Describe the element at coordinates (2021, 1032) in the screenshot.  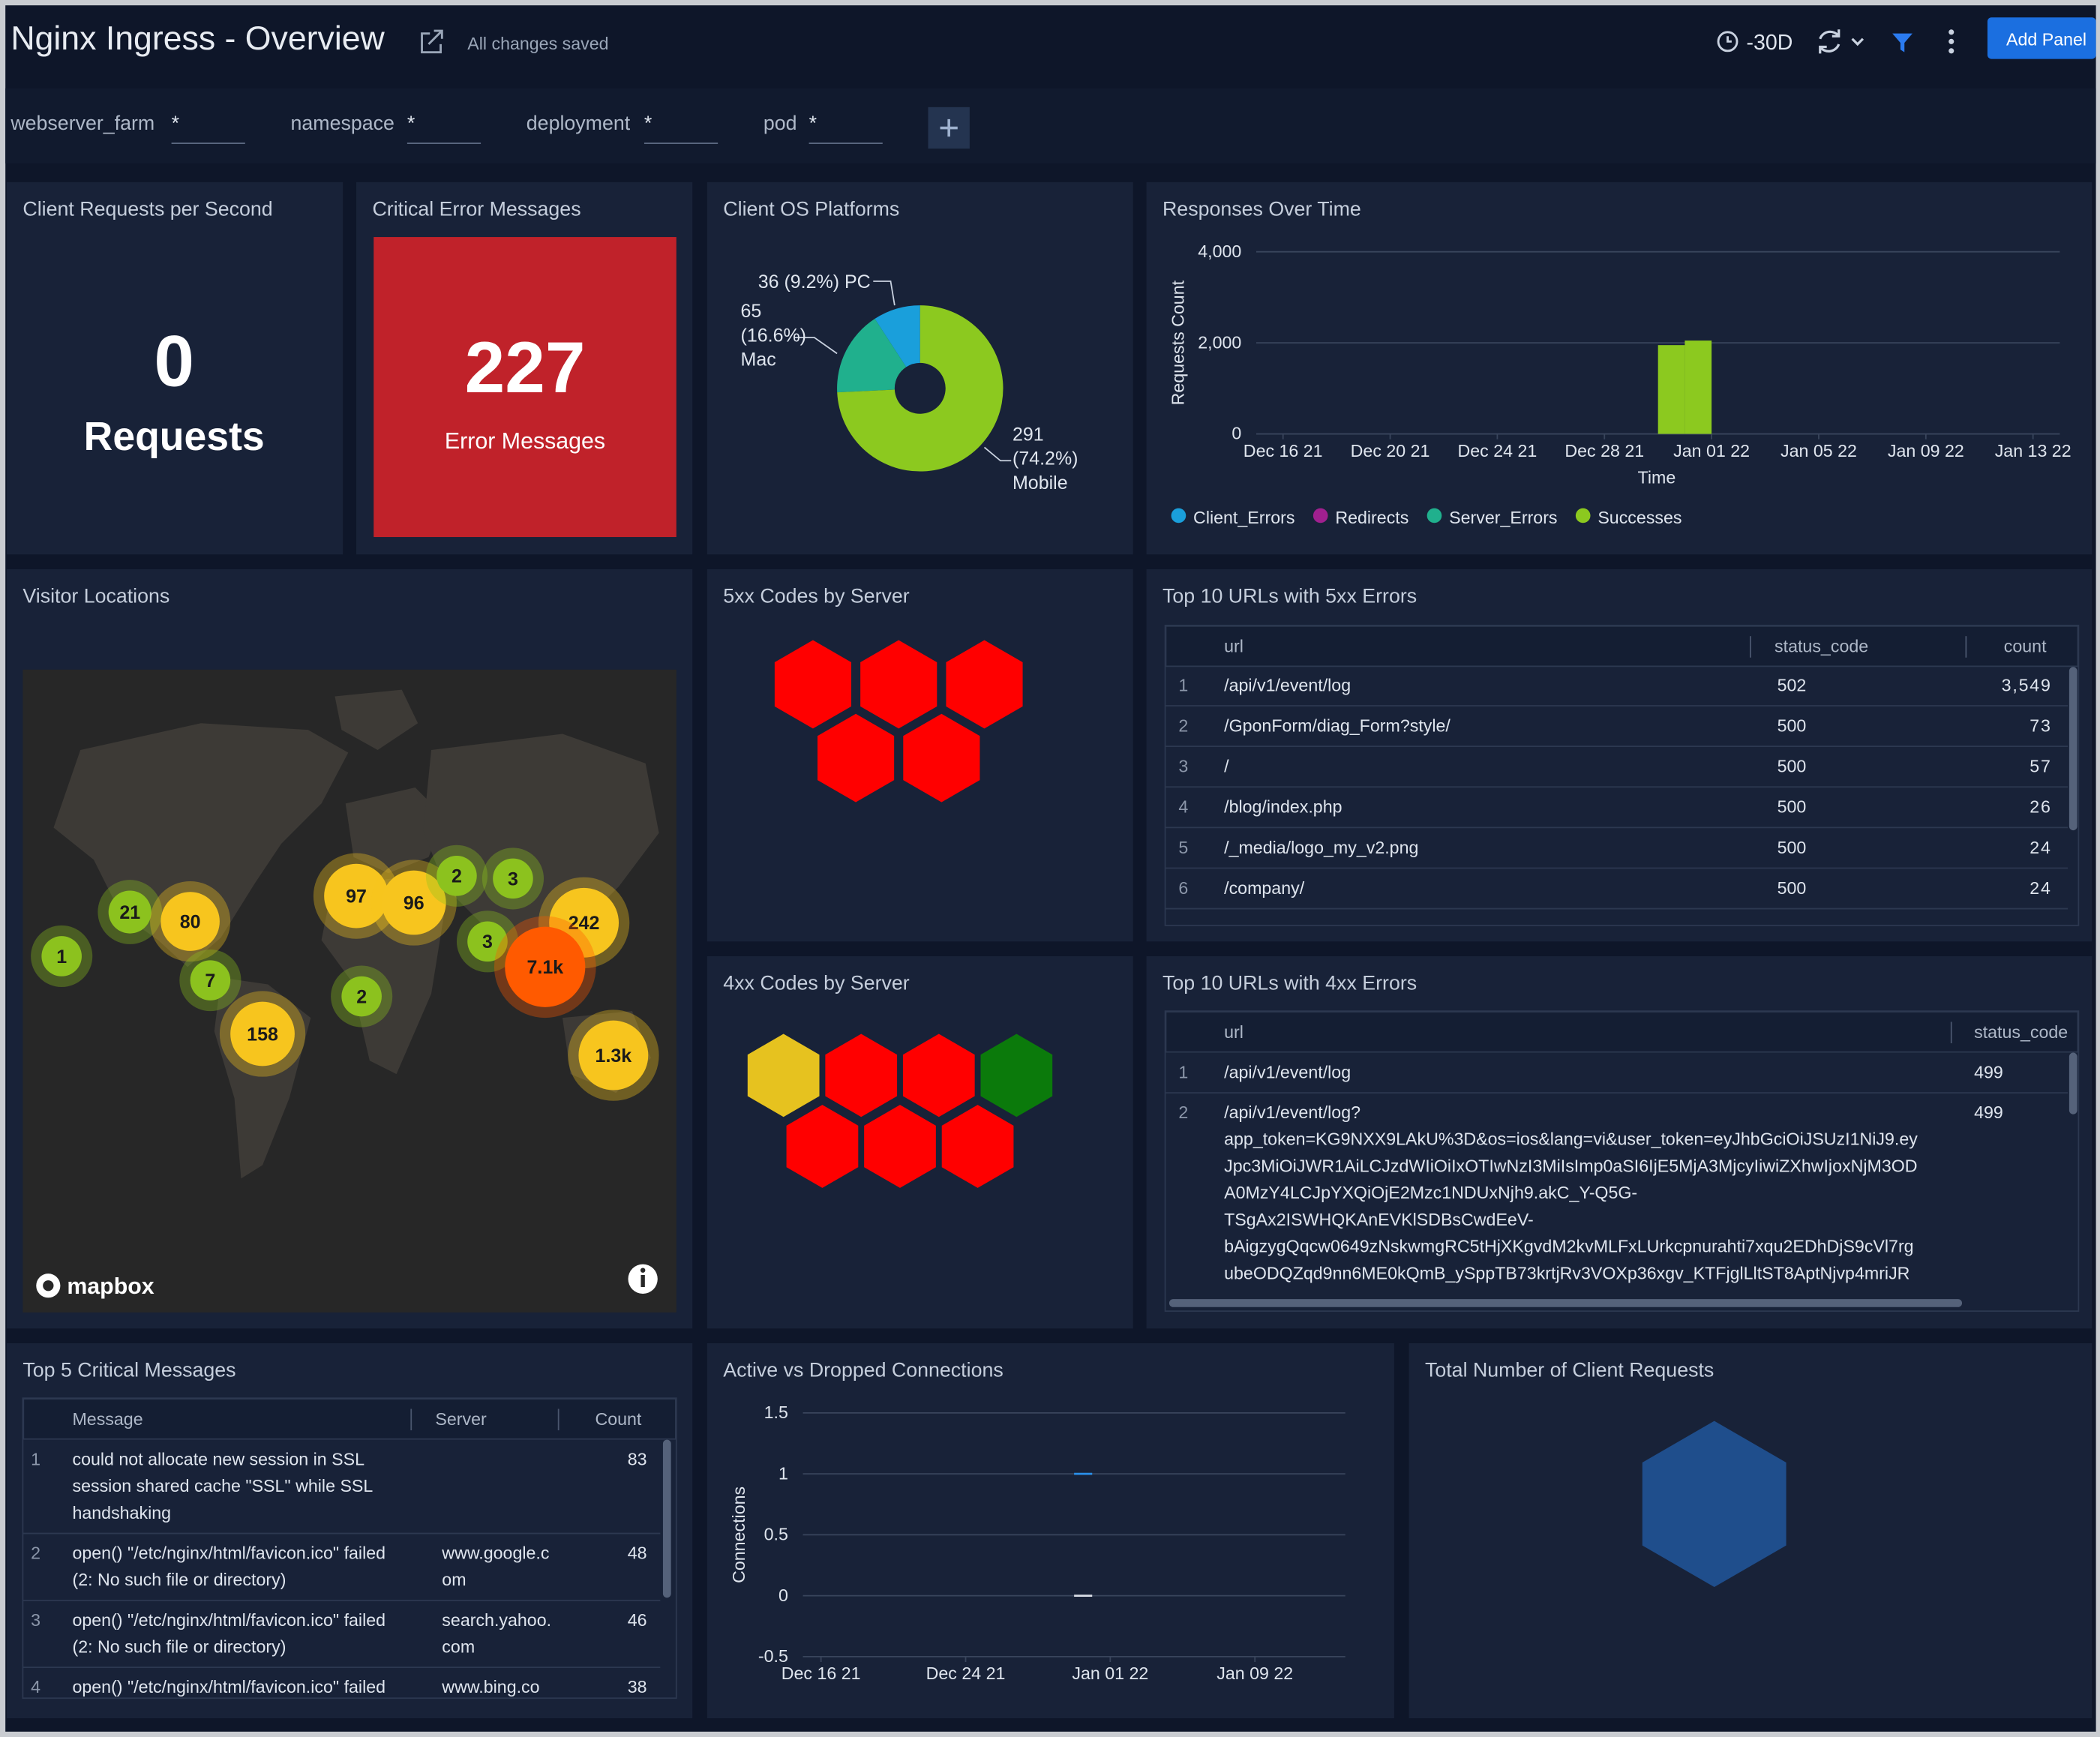
I see `column-header: status_code` at that location.